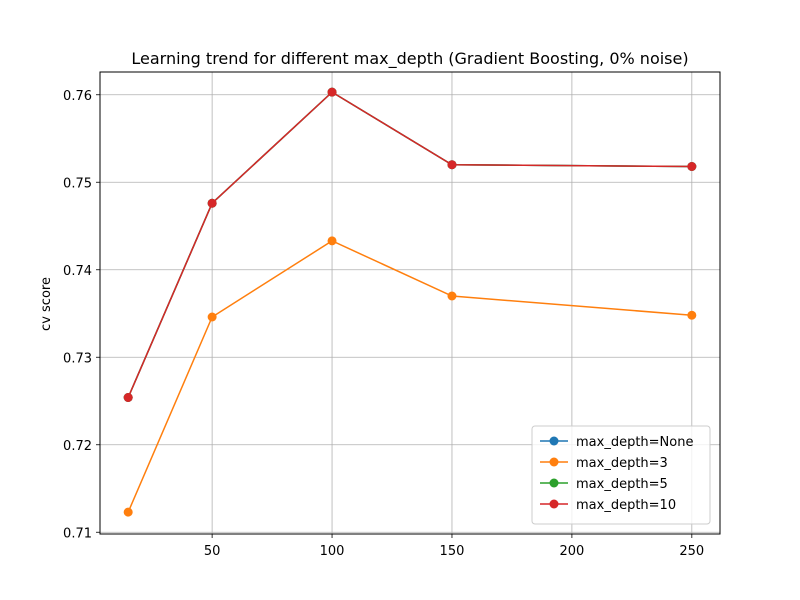 The image size is (800, 600). I want to click on y-tick-label: 0.71, so click(77, 533).